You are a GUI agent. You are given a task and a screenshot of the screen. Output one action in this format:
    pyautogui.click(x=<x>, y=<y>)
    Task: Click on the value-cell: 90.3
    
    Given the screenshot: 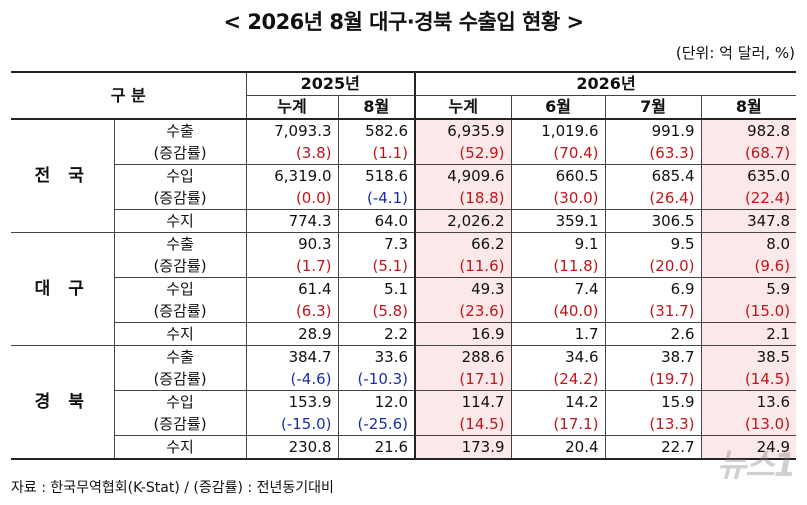 What is the action you would take?
    pyautogui.click(x=292, y=243)
    